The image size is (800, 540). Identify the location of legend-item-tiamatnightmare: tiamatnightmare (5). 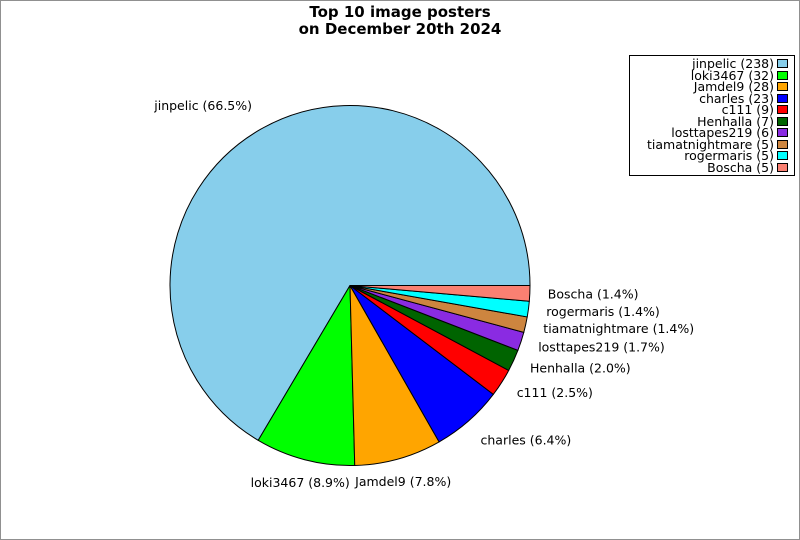
(712, 144).